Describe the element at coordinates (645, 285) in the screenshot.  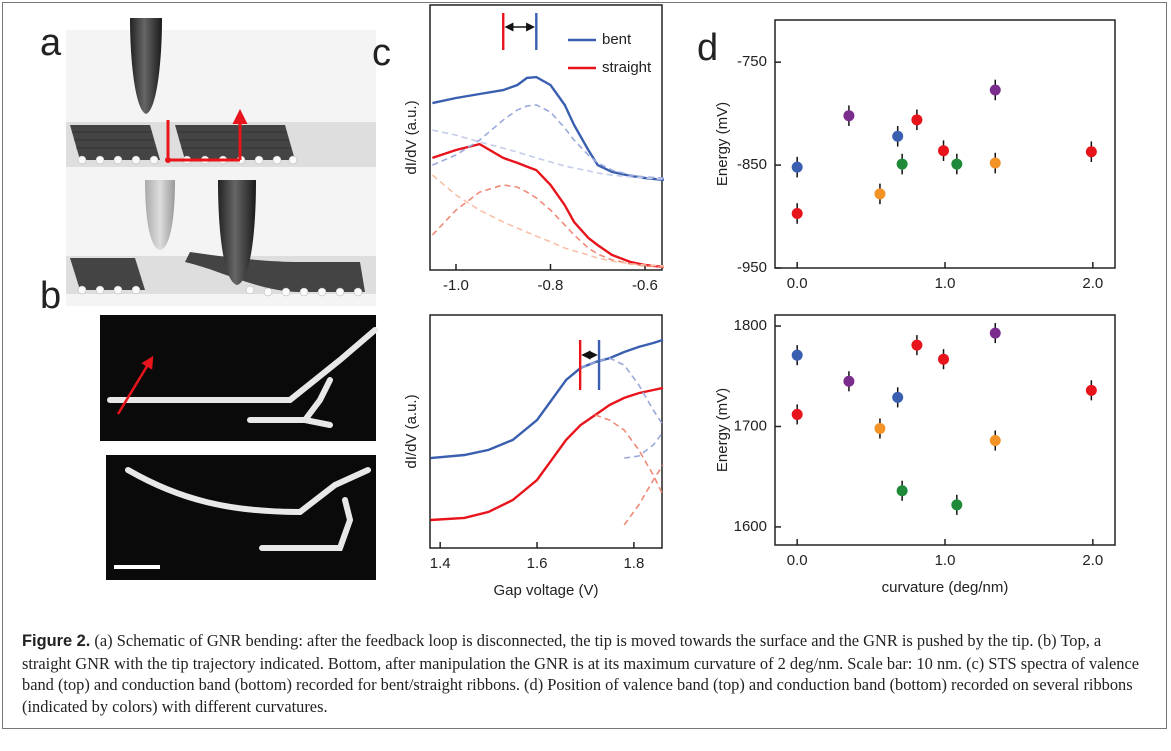
I see `x-tick-label: -0.6` at that location.